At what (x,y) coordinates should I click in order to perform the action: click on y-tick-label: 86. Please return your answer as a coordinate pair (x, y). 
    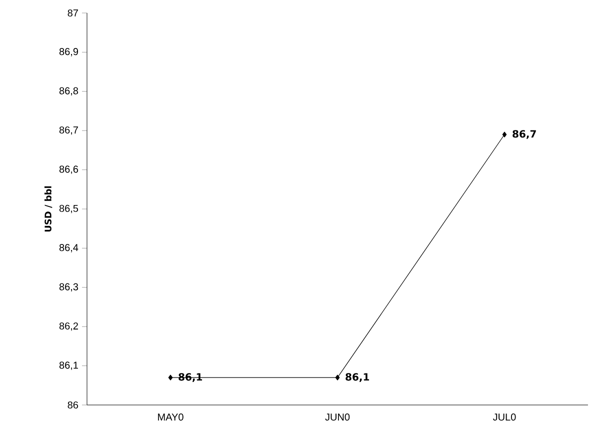
    Looking at the image, I should click on (73, 405).